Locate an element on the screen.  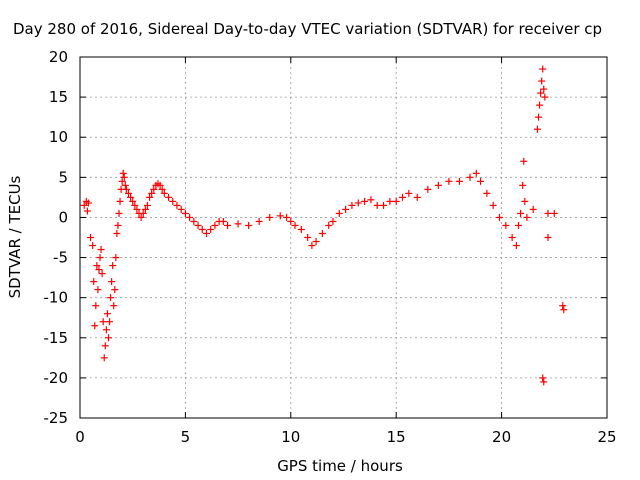
y-tick-label: 20 is located at coordinates (58, 57).